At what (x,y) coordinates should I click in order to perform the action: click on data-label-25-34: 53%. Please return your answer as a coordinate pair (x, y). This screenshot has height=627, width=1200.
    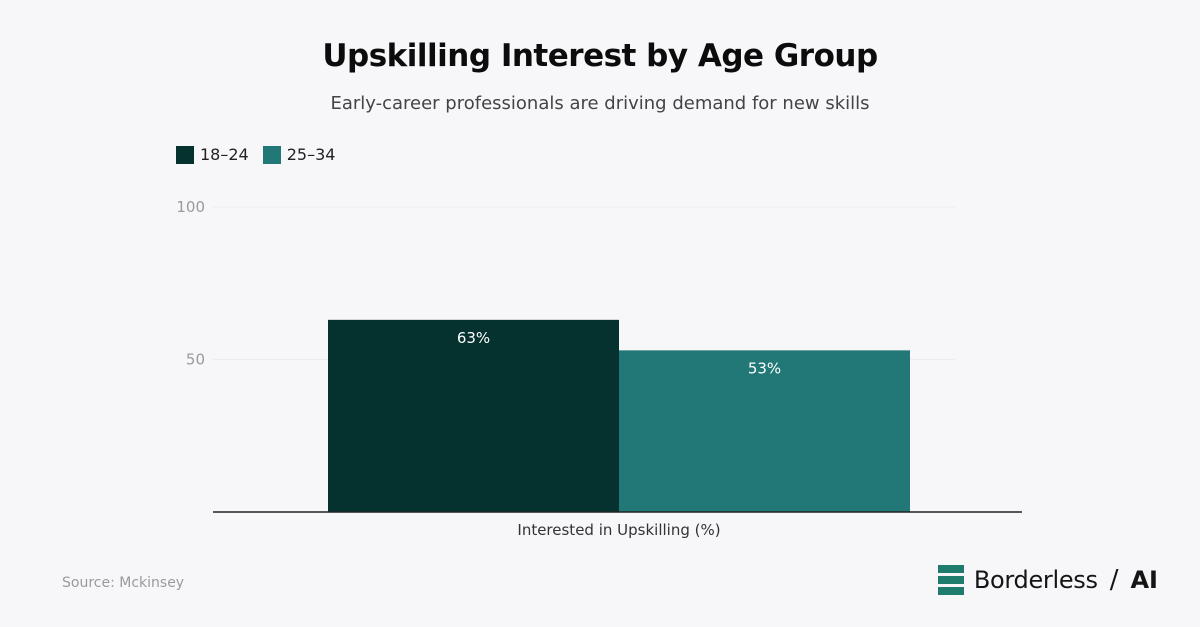
    Looking at the image, I should click on (764, 368).